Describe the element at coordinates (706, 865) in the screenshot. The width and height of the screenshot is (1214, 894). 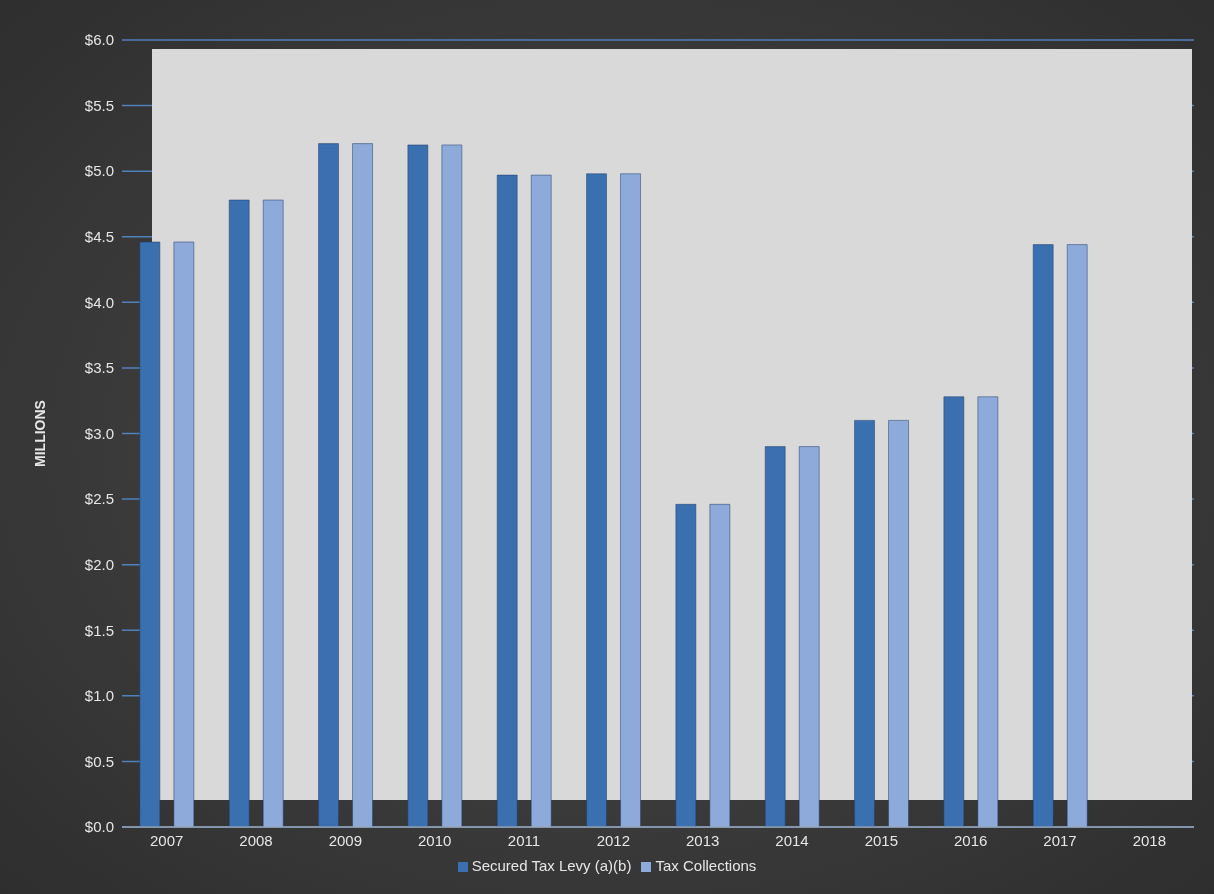
I see `legend-label: Tax Collections` at that location.